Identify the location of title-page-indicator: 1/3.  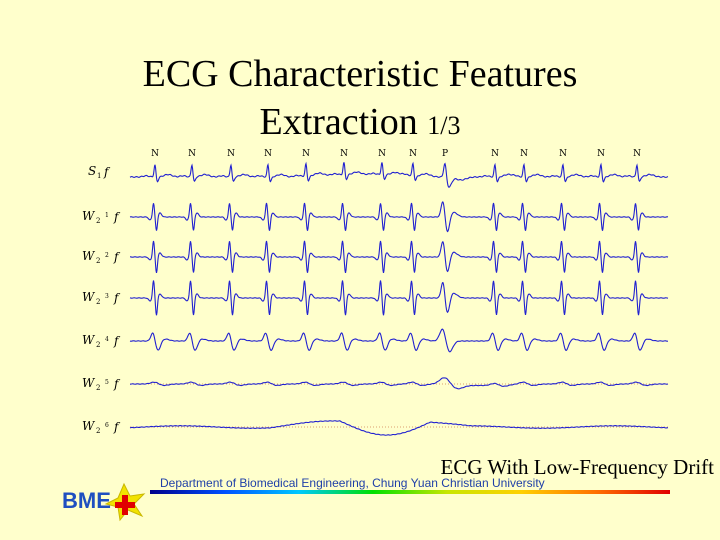
(444, 125).